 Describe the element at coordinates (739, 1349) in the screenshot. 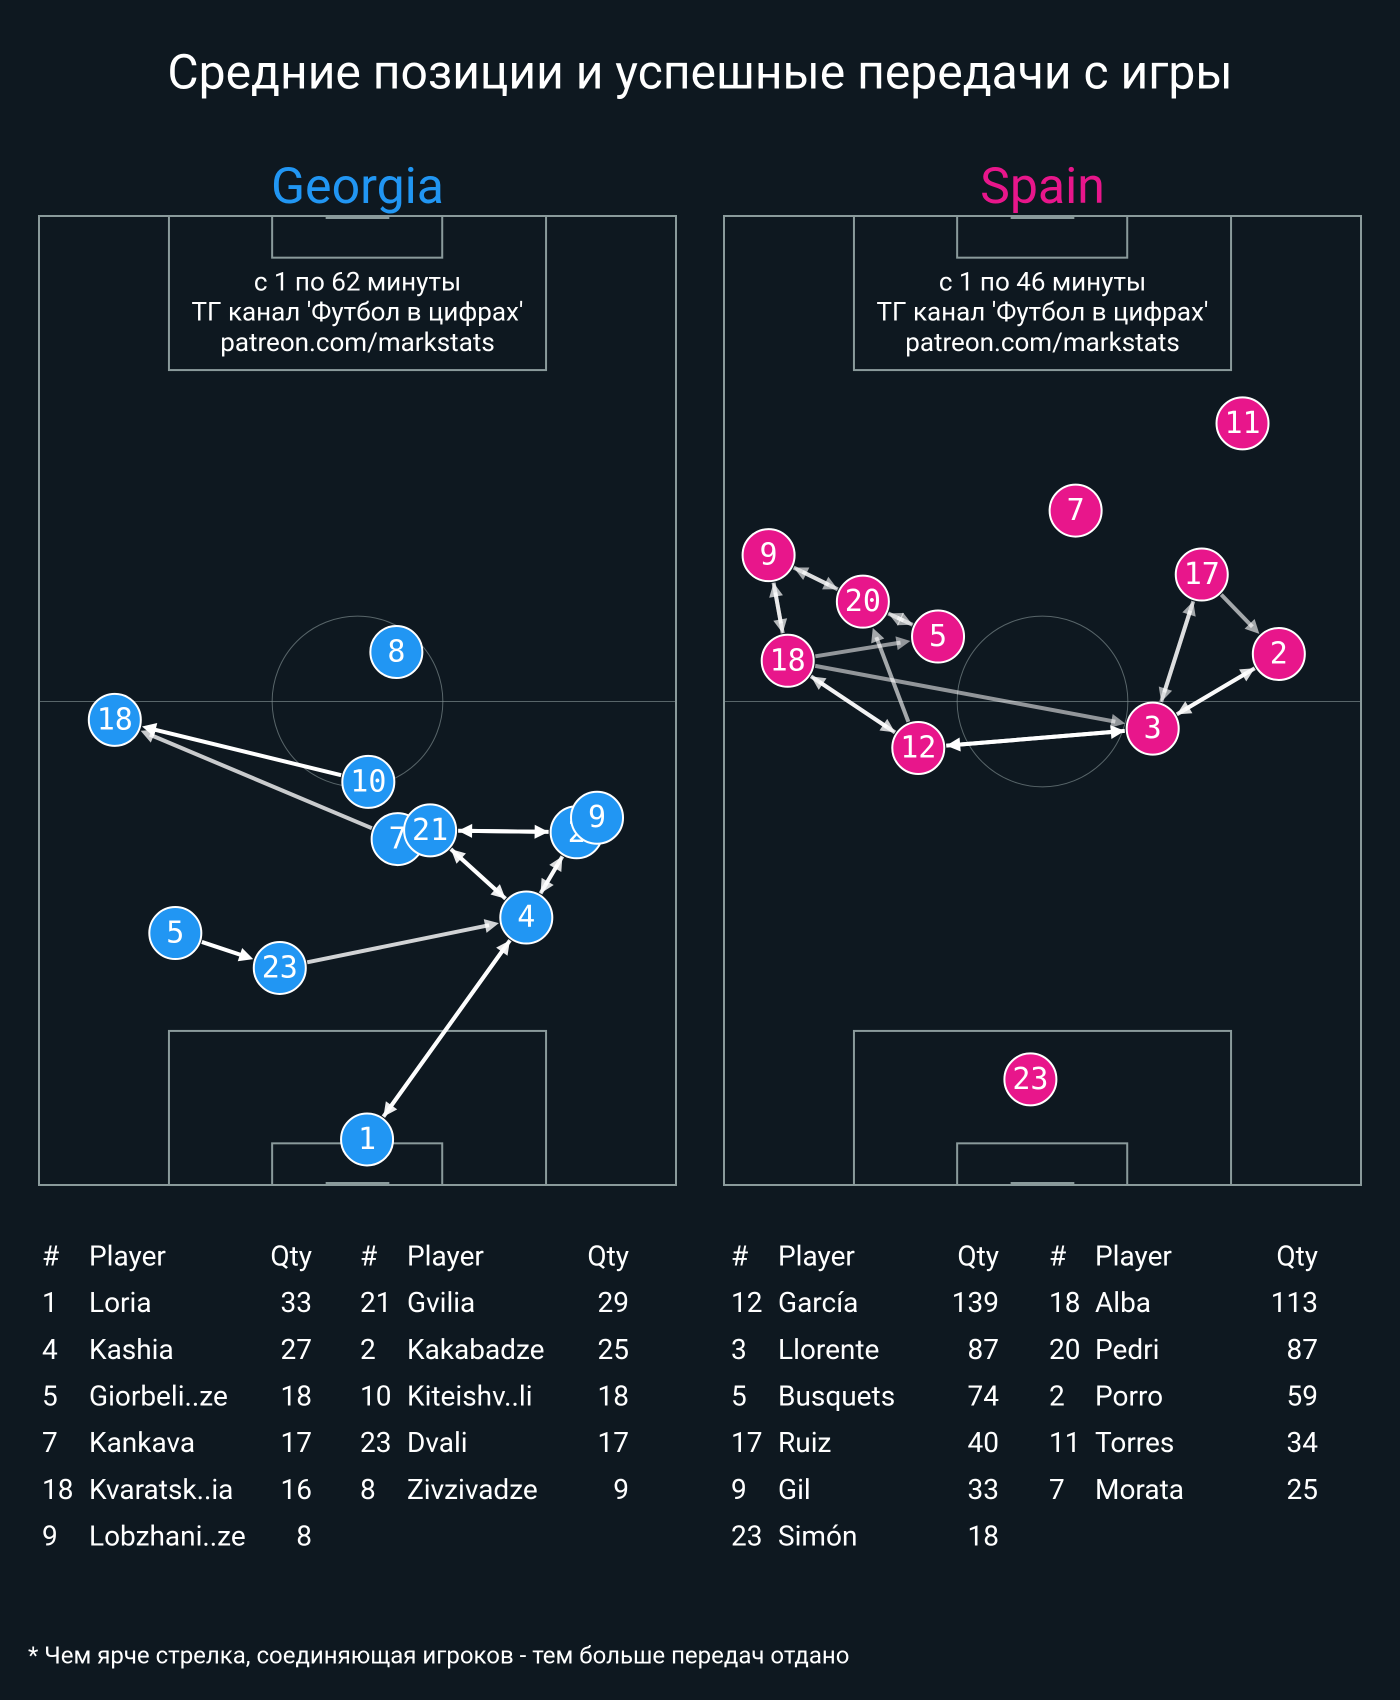

I see `table-cell: 3` at that location.